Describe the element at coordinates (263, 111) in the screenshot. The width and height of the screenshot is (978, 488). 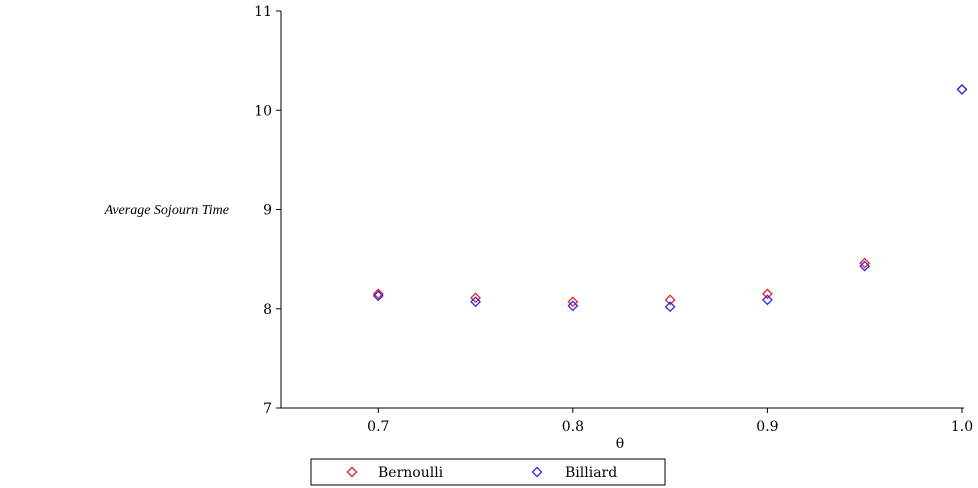
I see `y-tick-label: 10` at that location.